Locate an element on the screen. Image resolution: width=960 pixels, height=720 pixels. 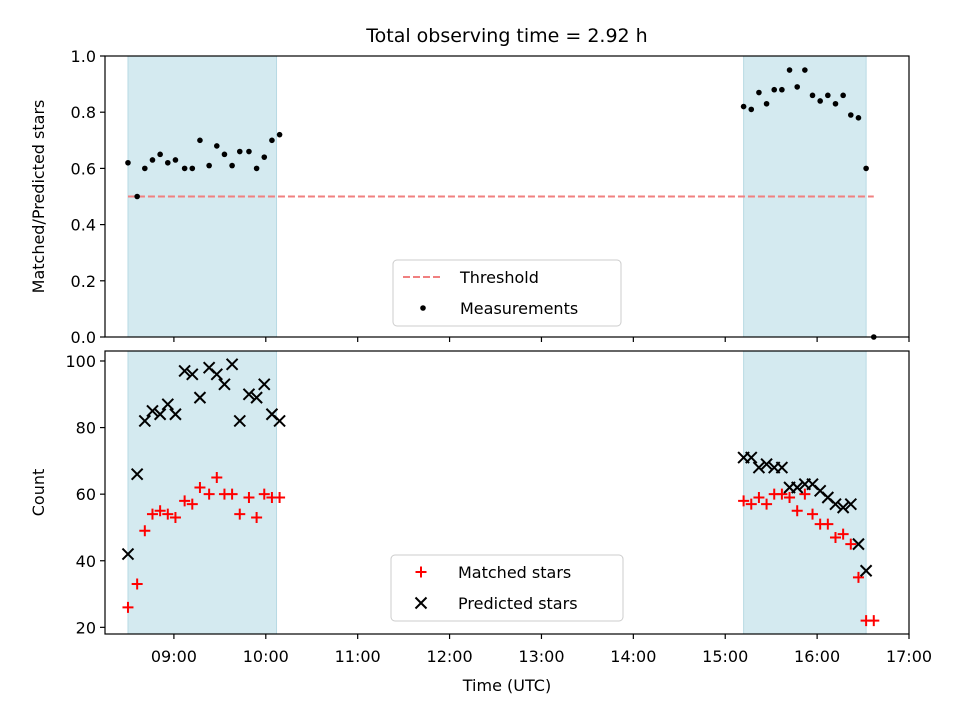
legend-label: Predicted stars is located at coordinates (518, 603).